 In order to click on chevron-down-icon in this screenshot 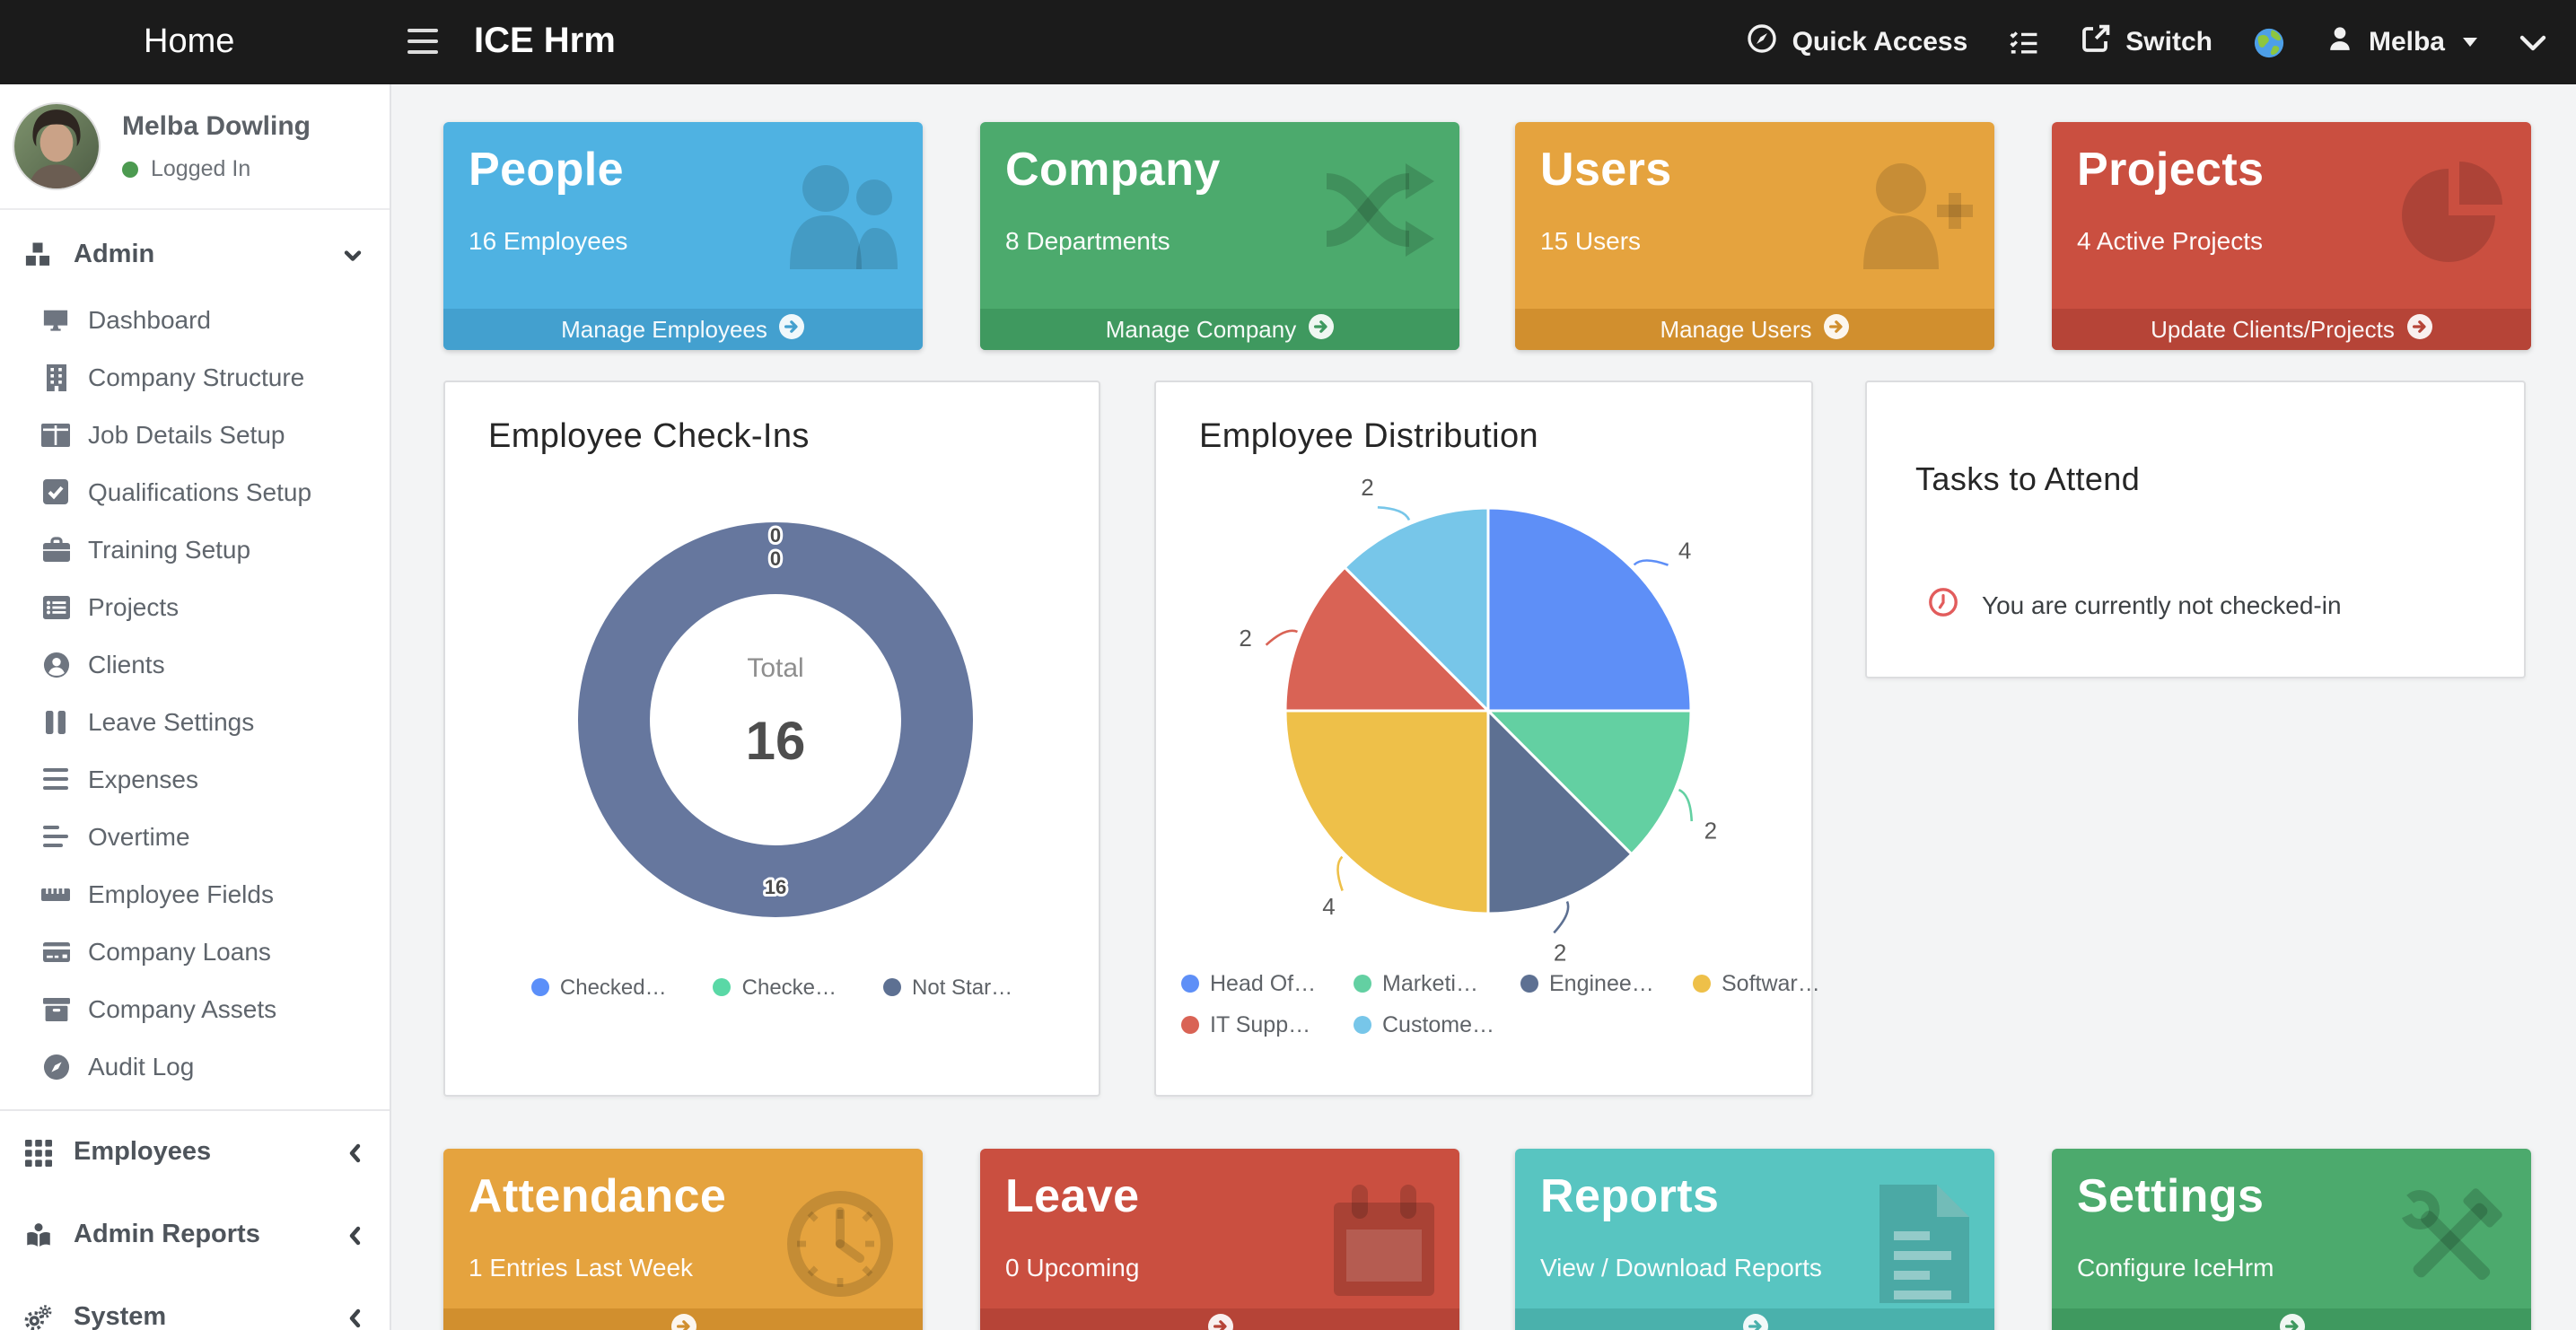, I will do `click(353, 255)`.